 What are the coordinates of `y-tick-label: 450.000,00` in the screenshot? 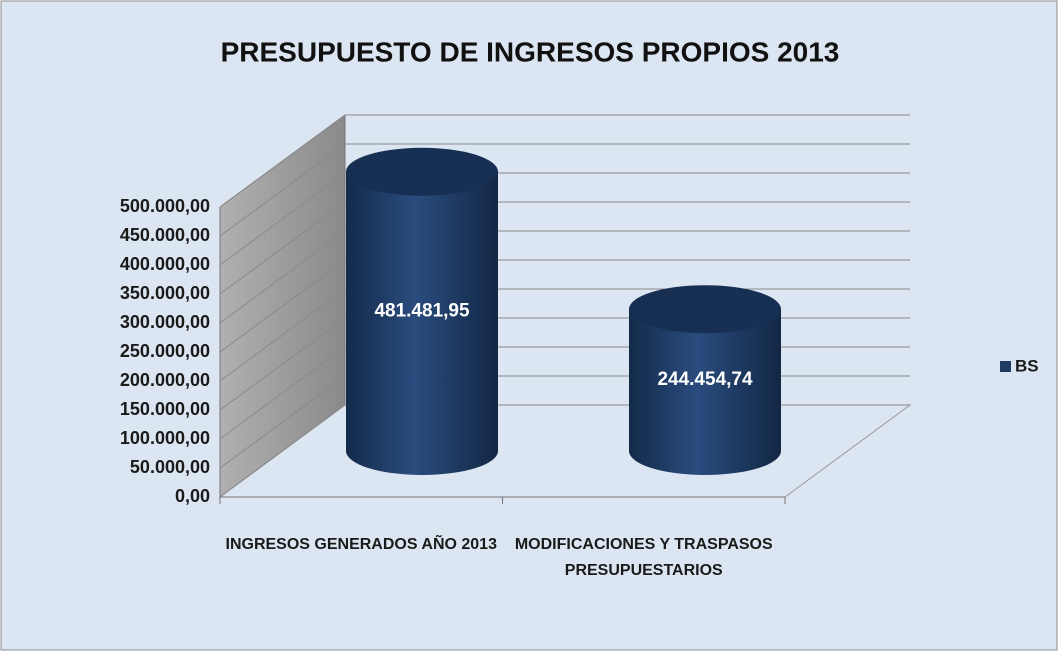 It's located at (165, 235).